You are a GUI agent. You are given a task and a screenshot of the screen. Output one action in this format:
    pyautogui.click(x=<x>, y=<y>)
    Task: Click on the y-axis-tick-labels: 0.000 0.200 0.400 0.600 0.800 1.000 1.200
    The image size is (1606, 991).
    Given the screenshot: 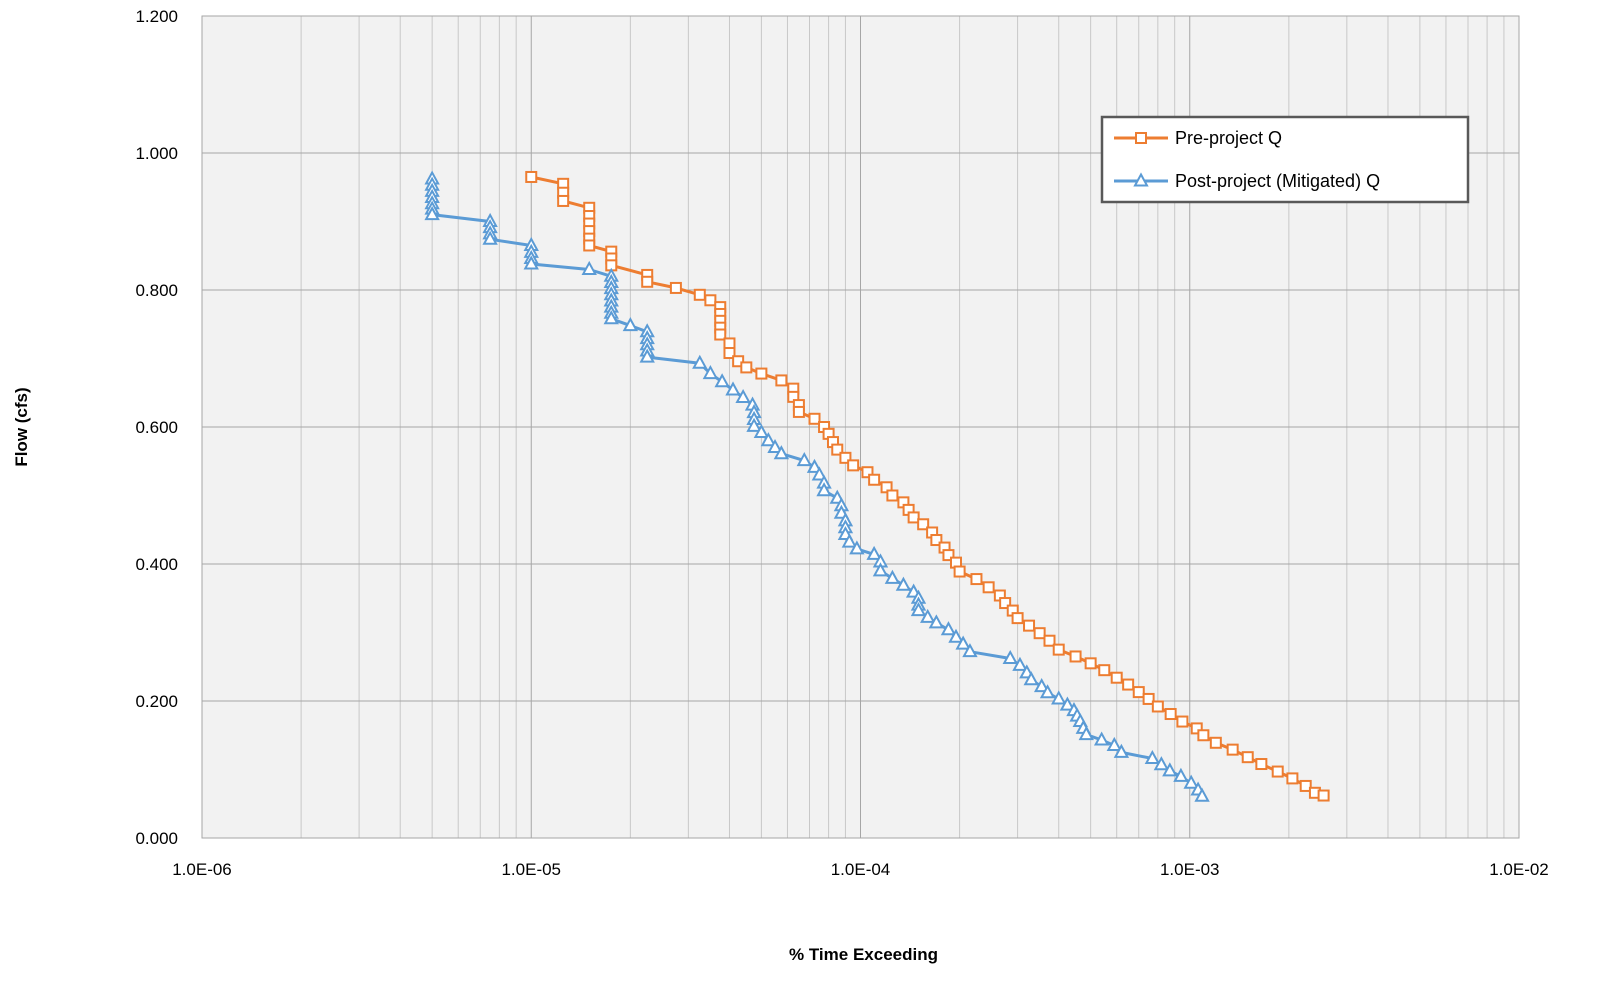 What is the action you would take?
    pyautogui.click(x=156, y=427)
    